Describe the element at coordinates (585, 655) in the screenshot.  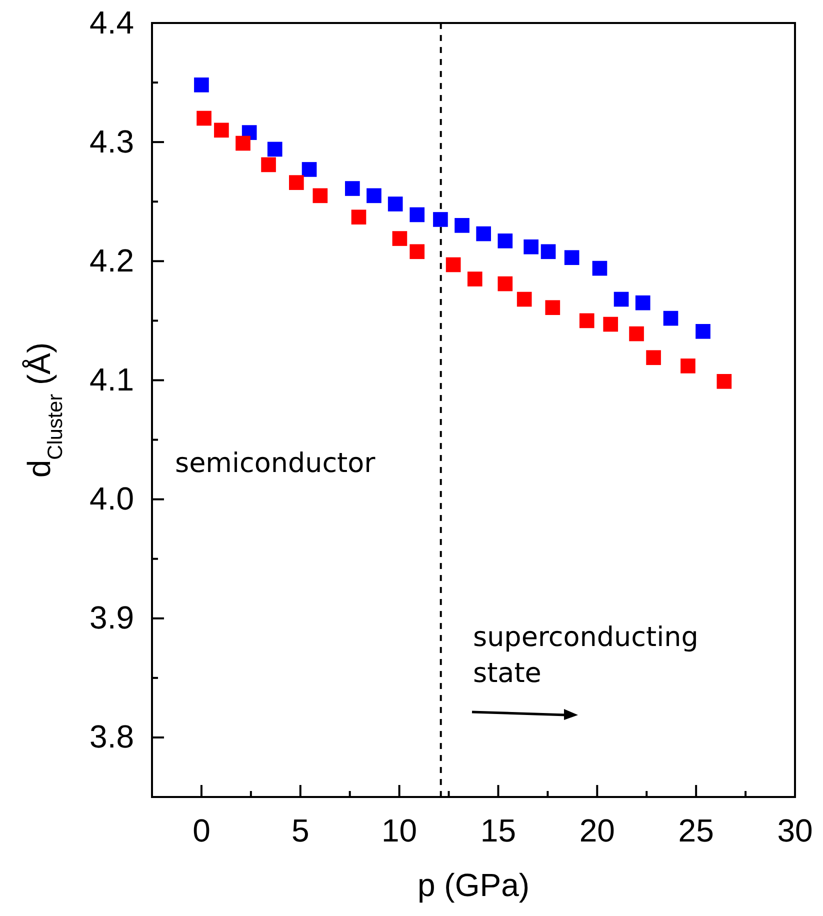
I see `annotation: superconducting state` at that location.